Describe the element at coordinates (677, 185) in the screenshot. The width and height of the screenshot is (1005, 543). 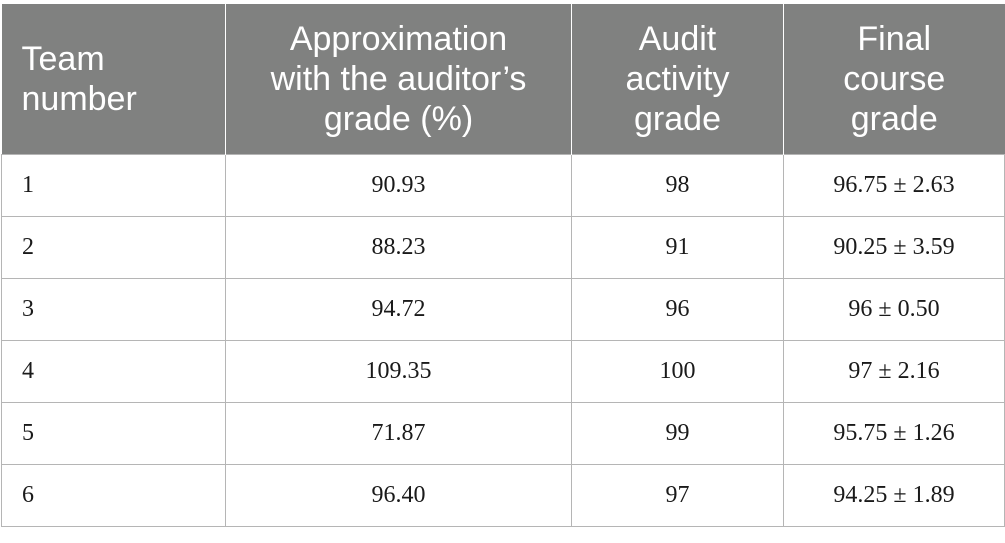
I see `cell-audit-grade: 98` at that location.